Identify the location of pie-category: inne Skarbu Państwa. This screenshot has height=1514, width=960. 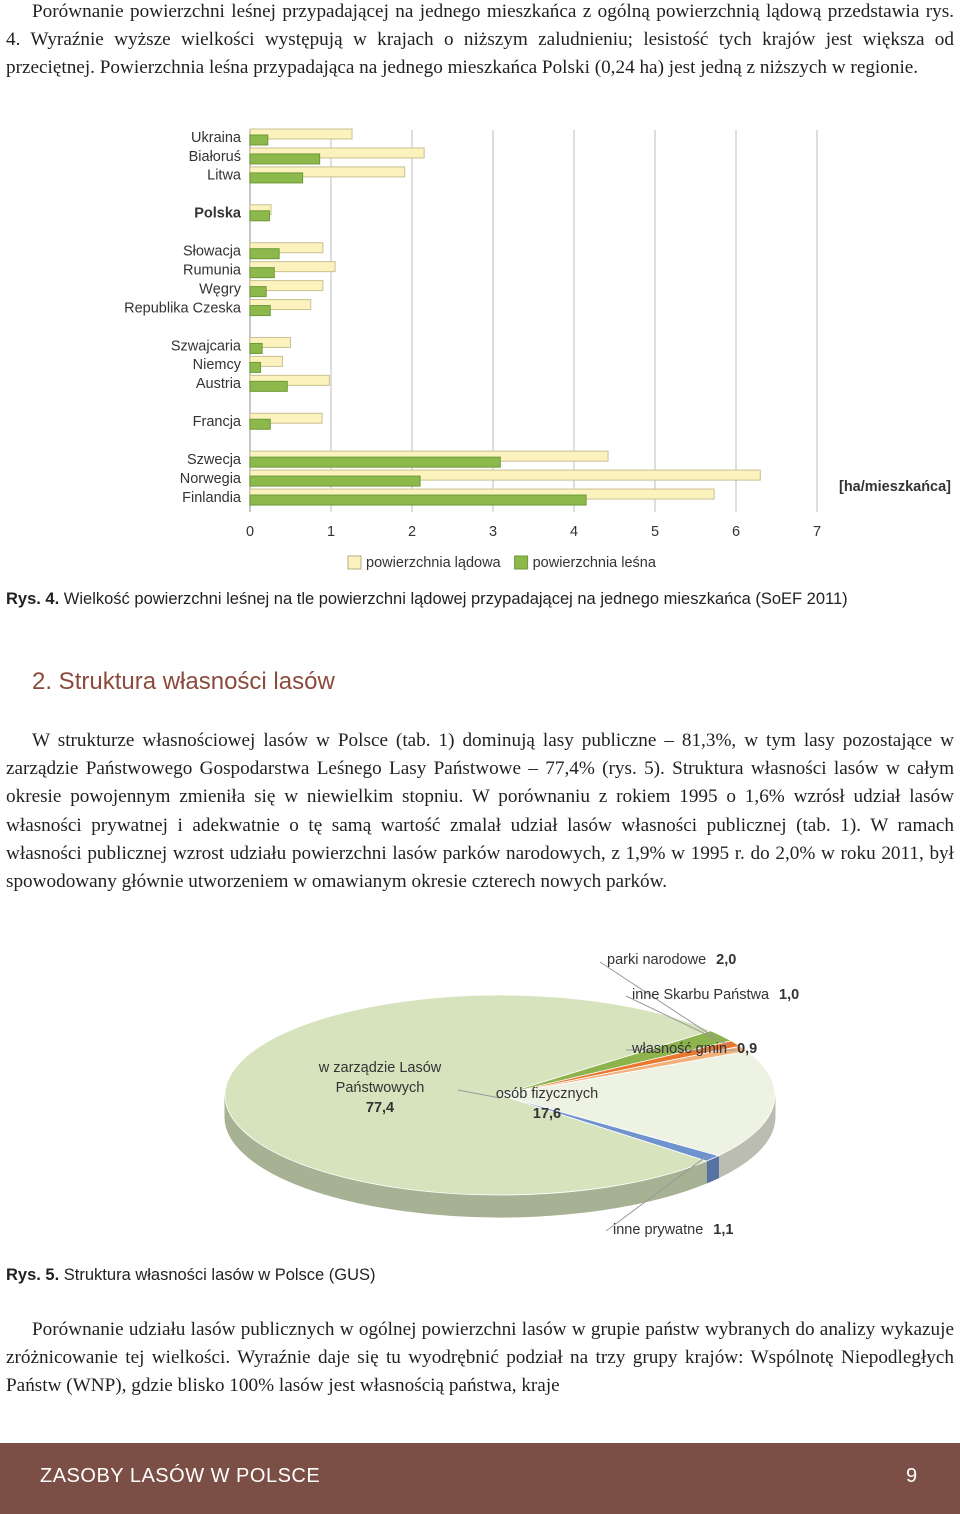
(701, 995).